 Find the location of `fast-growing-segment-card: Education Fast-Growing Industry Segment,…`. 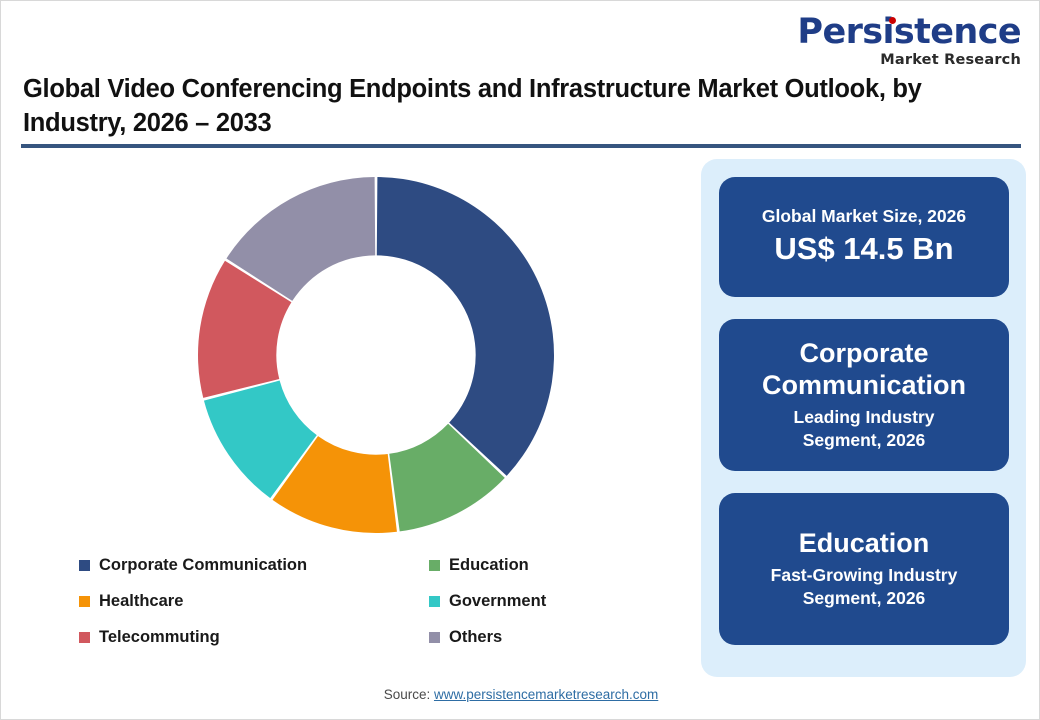

fast-growing-segment-card: Education Fast-Growing Industry Segment,… is located at coordinates (864, 569).